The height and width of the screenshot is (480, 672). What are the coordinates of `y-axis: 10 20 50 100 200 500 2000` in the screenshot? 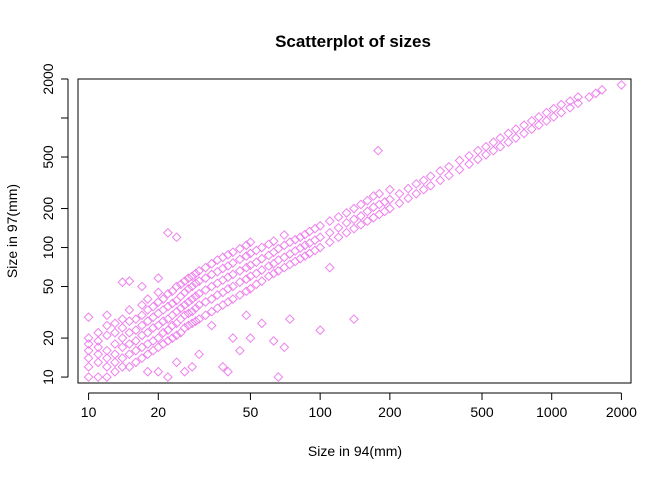 It's located at (54, 224).